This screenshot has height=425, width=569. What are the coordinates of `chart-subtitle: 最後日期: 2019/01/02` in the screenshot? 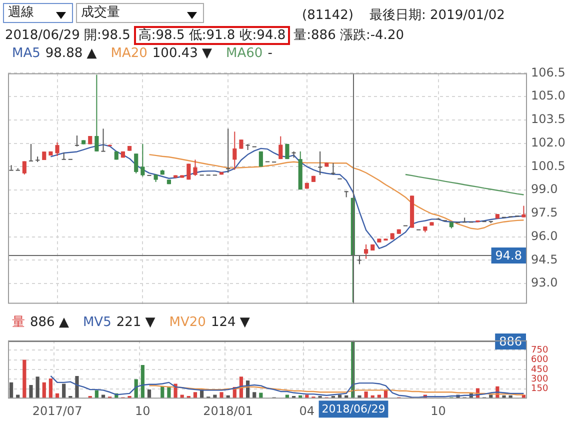 It's located at (437, 15).